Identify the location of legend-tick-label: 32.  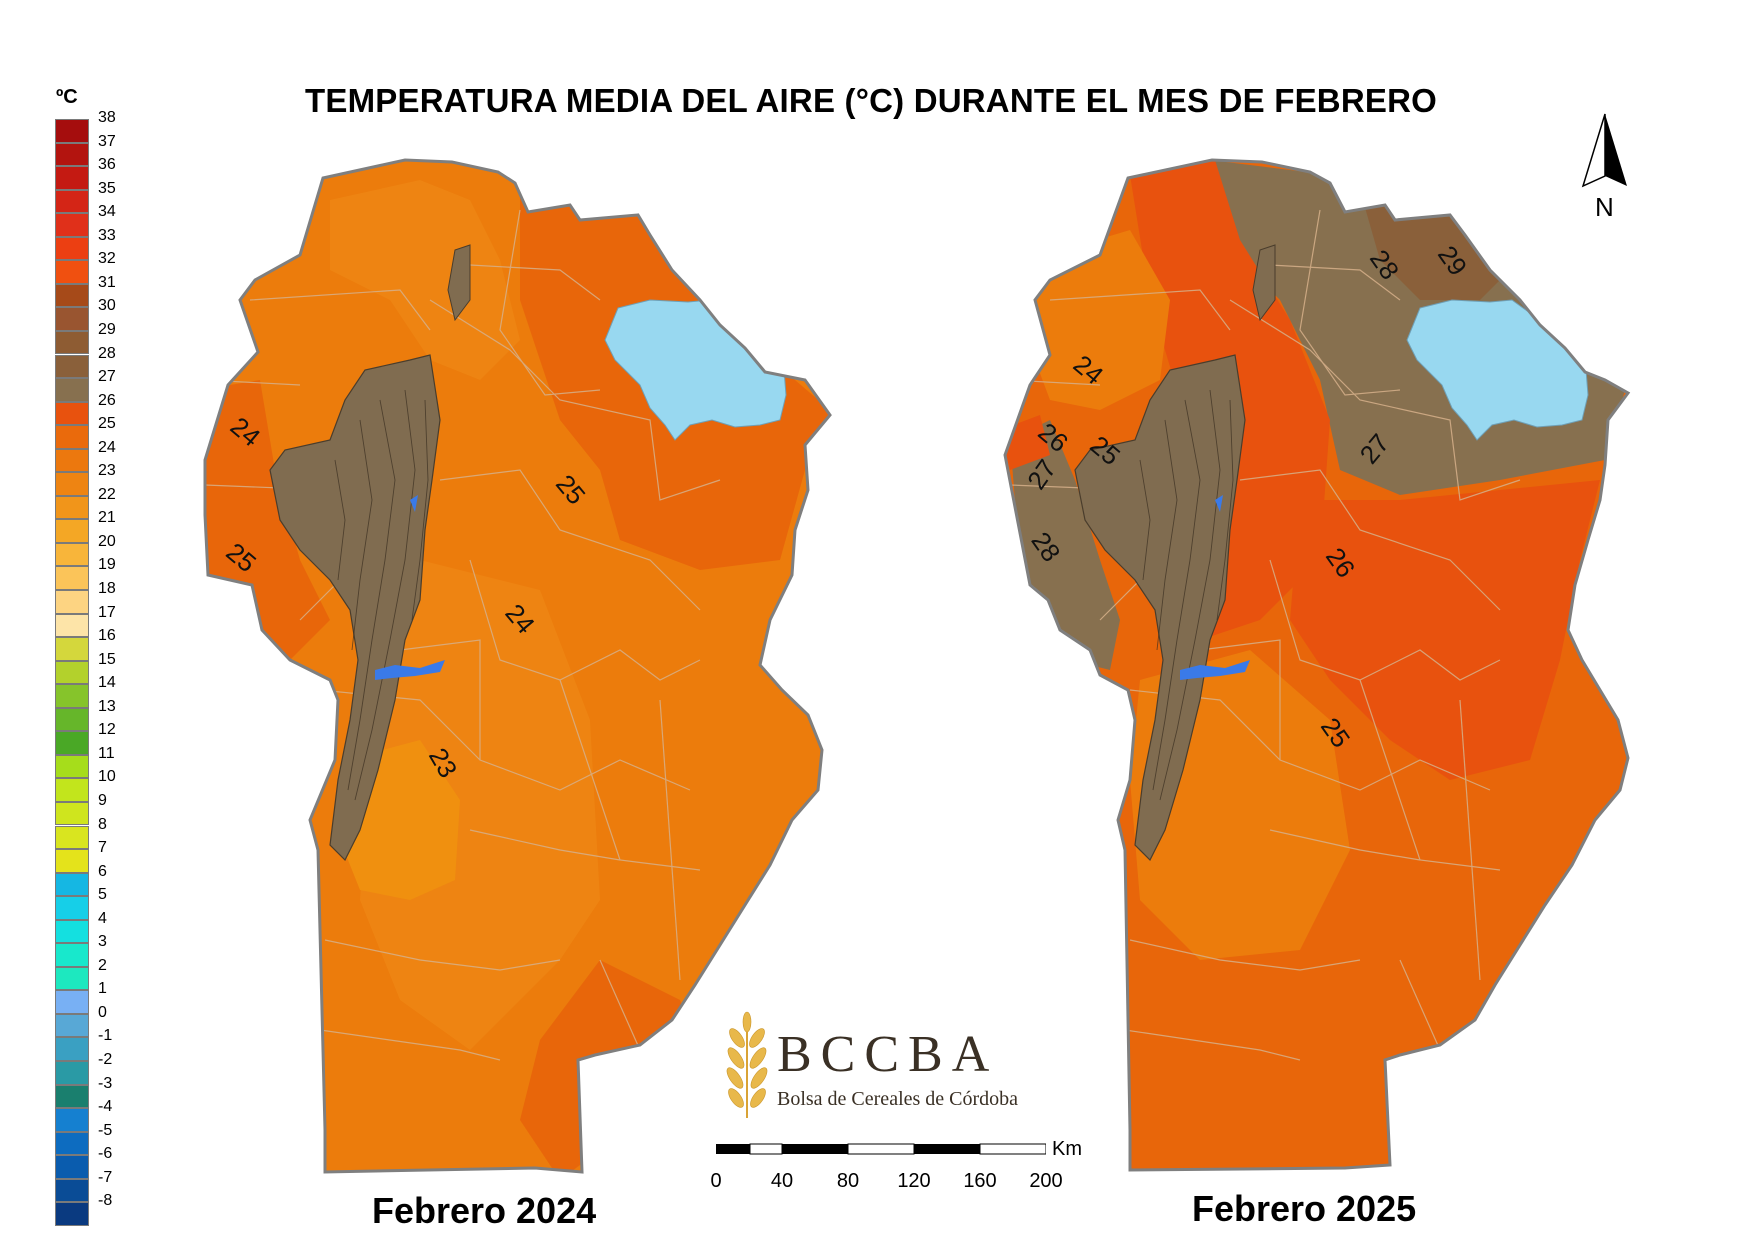
(107, 259).